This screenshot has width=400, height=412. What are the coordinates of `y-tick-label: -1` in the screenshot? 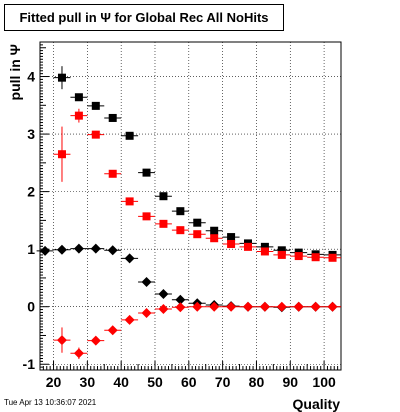 It's located at (29, 364).